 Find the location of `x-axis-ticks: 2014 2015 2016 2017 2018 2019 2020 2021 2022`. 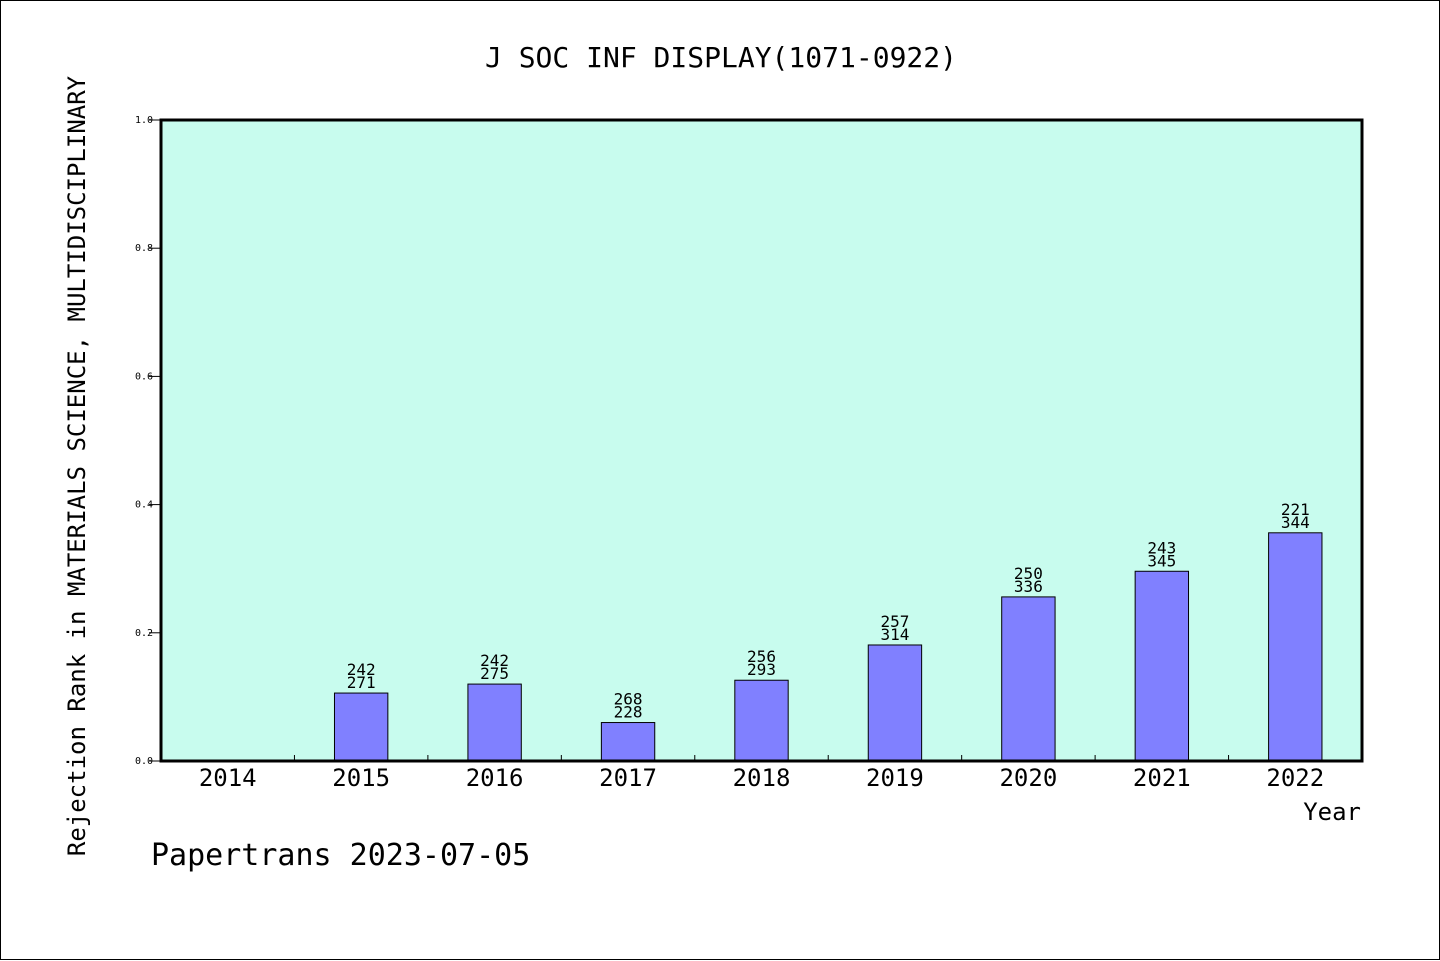

x-axis-ticks: 2014 2015 2016 2017 2018 2019 2020 2021 2022 is located at coordinates (761, 773).